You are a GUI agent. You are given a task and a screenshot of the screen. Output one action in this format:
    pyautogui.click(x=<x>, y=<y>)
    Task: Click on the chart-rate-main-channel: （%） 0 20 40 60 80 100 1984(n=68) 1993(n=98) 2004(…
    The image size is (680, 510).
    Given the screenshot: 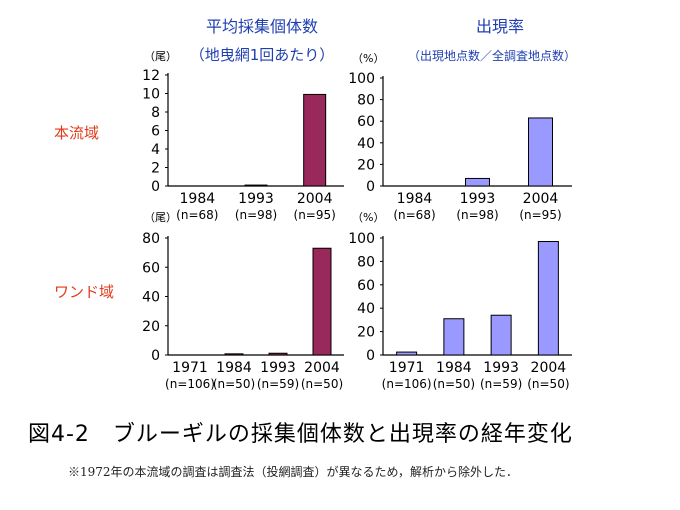 What is the action you would take?
    pyautogui.click(x=460, y=137)
    